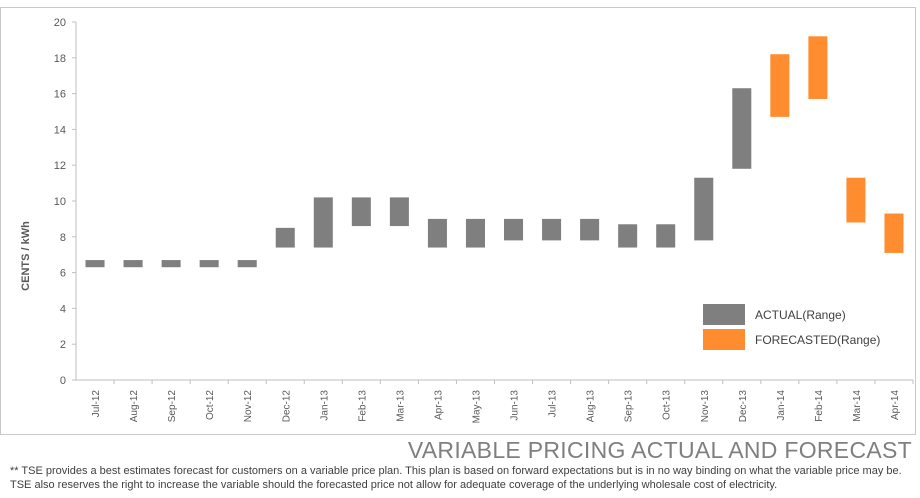 The image size is (920, 498). I want to click on legend-label-forecasted: FORECASTED(Range), so click(817, 340).